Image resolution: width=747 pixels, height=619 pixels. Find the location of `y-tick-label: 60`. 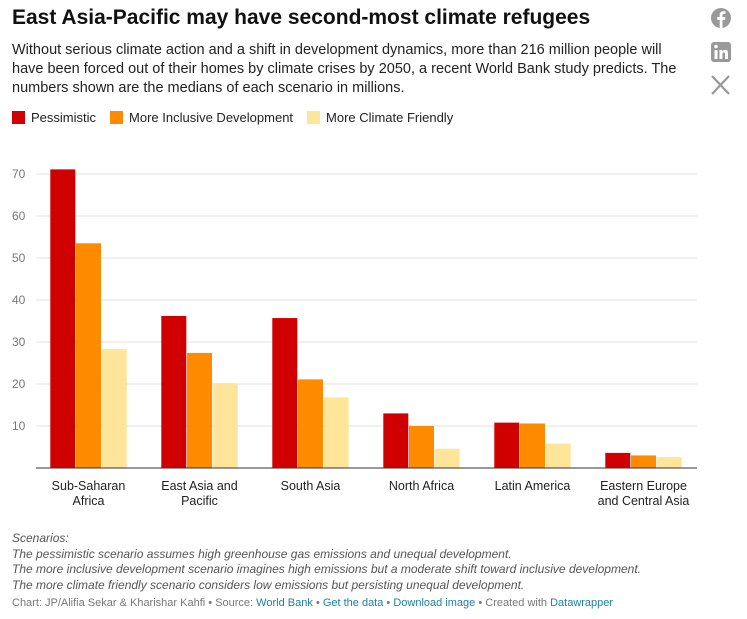

y-tick-label: 60 is located at coordinates (19, 216).